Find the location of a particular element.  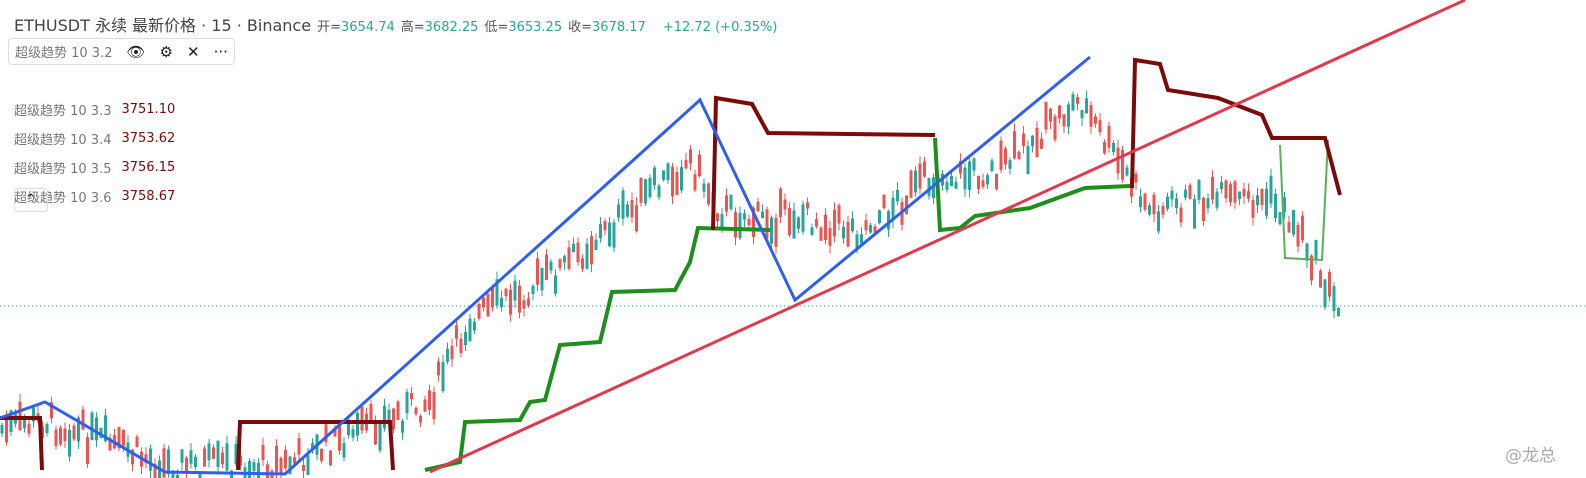

ohlc: 开=3654.74 高=3682.25 低=3653.25 收=3678.17 is located at coordinates (484, 27).